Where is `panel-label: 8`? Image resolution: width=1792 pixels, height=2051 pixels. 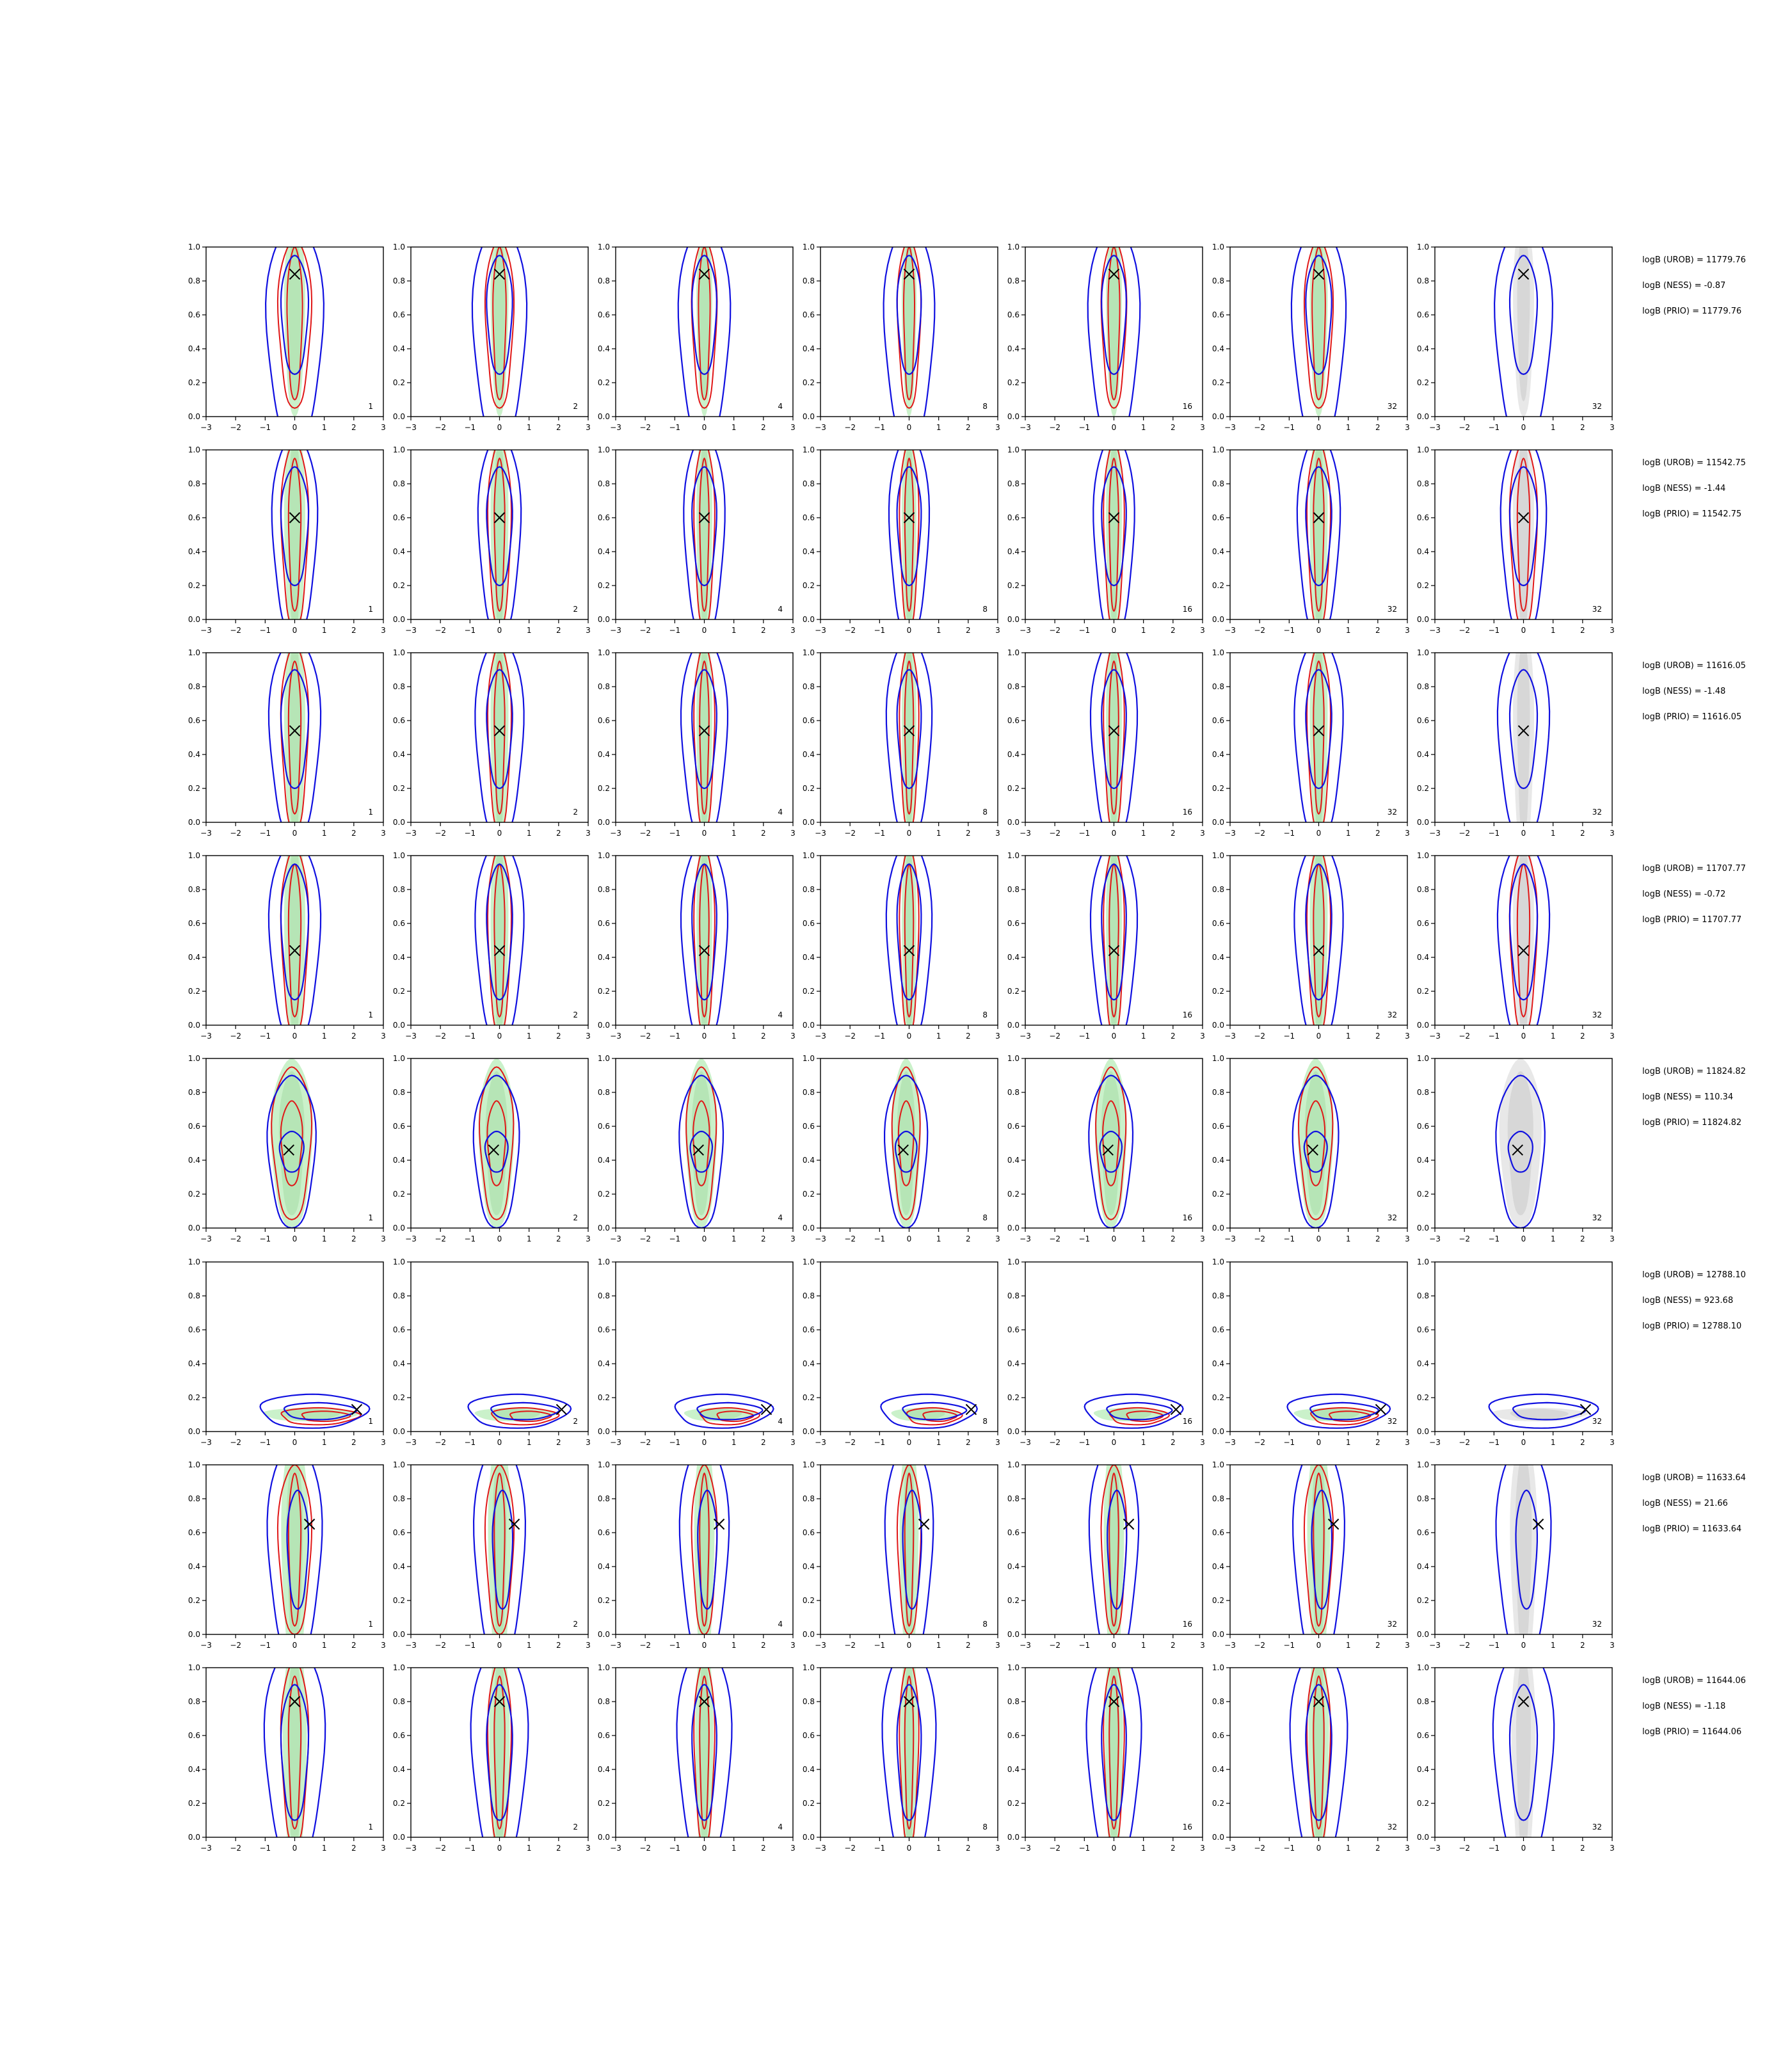
panel-label: 8 is located at coordinates (985, 1014).